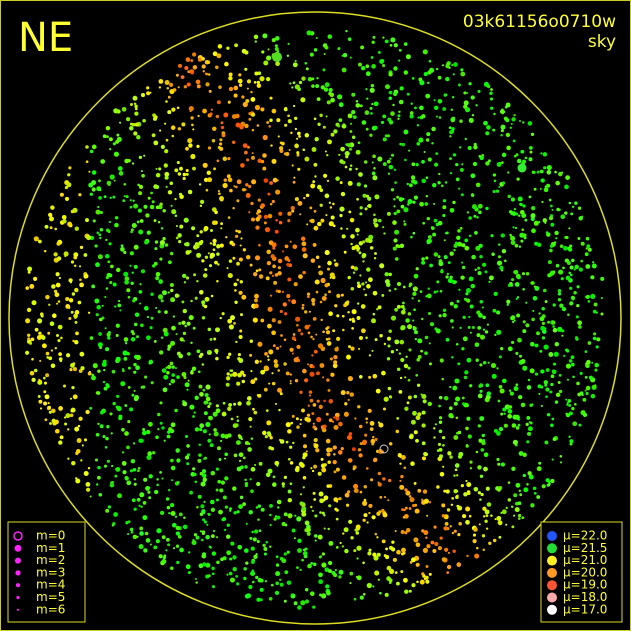 The width and height of the screenshot is (631, 631). I want to click on brightness-symbol, so click(552, 609).